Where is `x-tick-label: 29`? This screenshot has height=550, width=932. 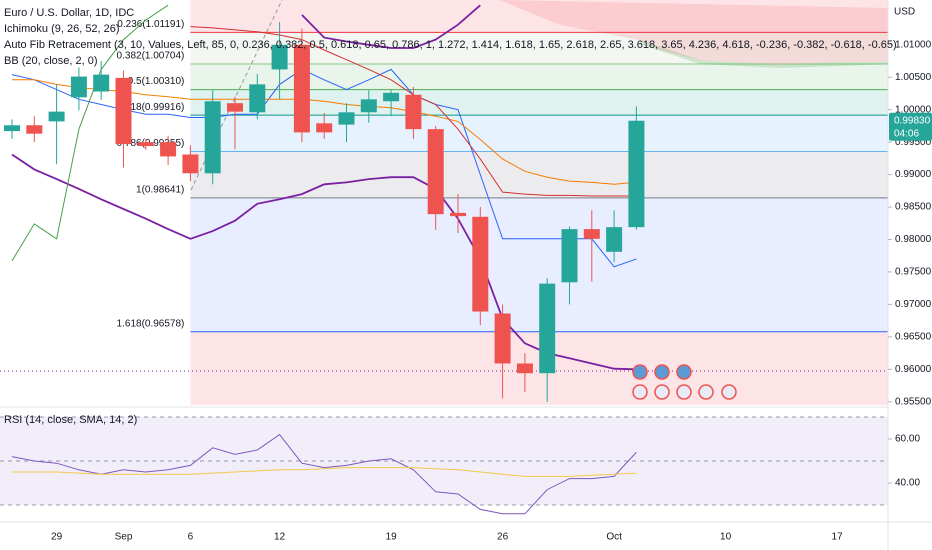 x-tick-label: 29 is located at coordinates (57, 537).